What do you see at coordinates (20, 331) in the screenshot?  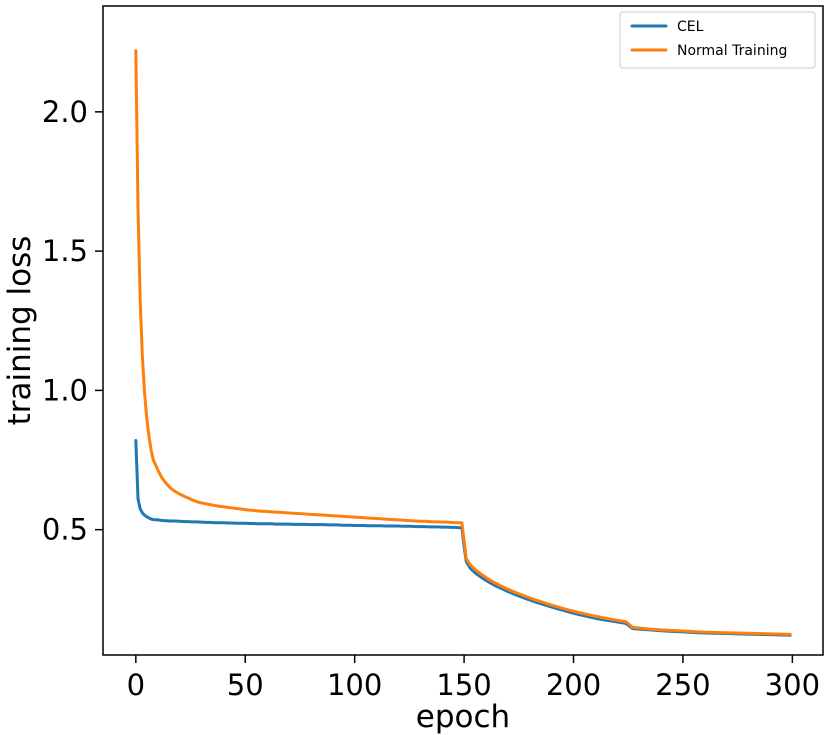 I see `y-axis-label: training loss` at bounding box center [20, 331].